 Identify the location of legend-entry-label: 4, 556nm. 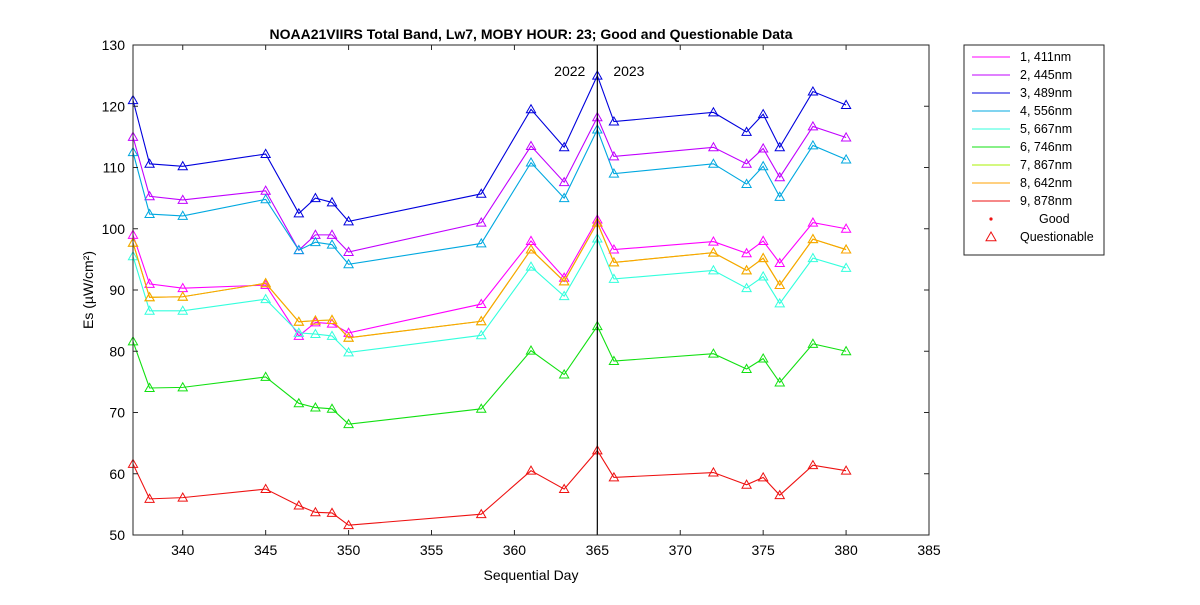
(1046, 111).